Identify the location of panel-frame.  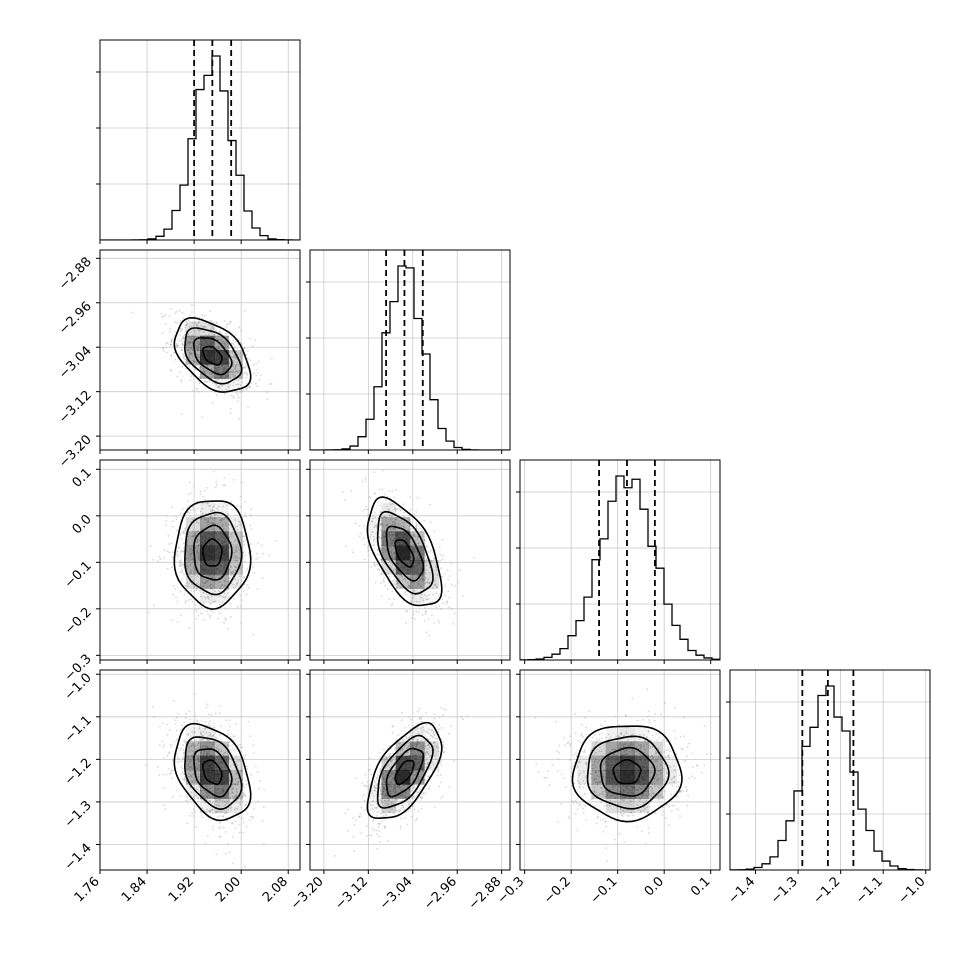
(410, 350).